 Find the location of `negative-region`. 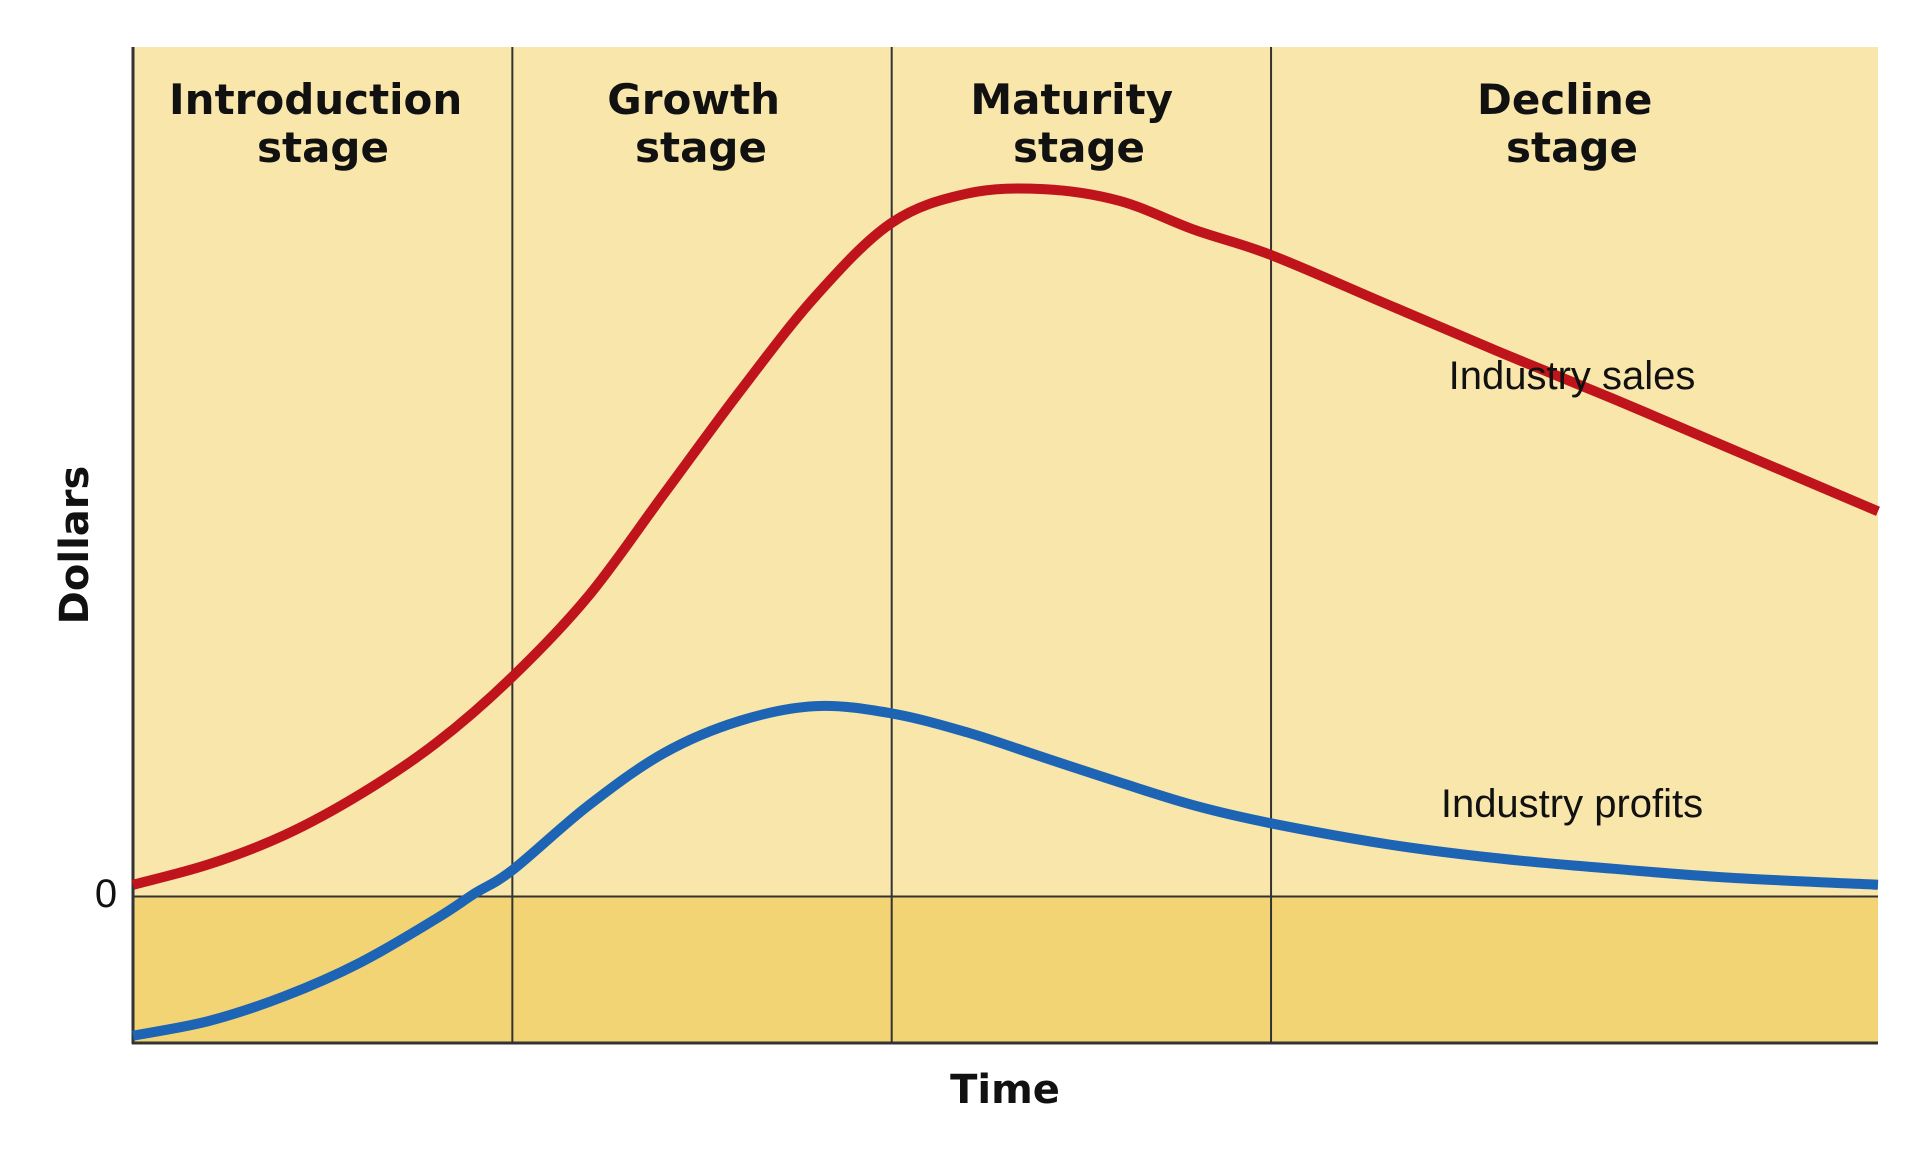

negative-region is located at coordinates (1005, 969).